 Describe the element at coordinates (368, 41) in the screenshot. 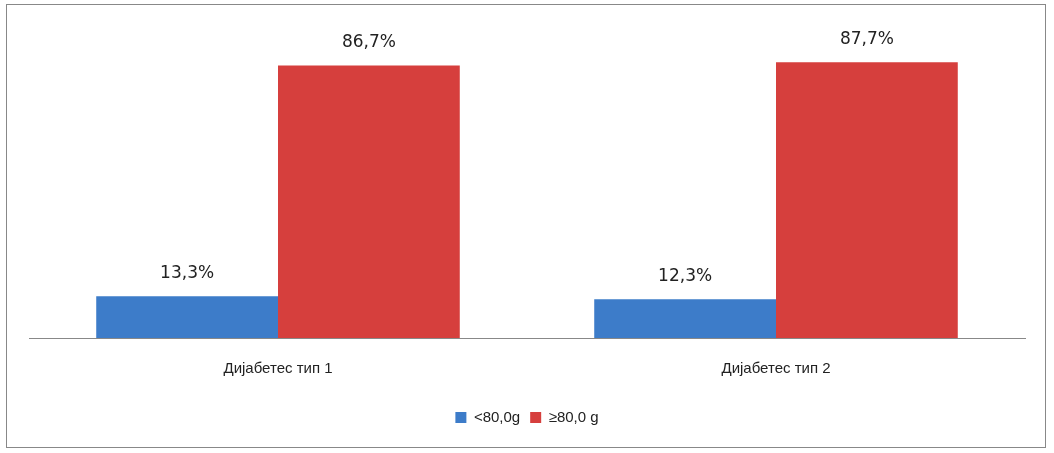

I see `data-label: 86,7%` at that location.